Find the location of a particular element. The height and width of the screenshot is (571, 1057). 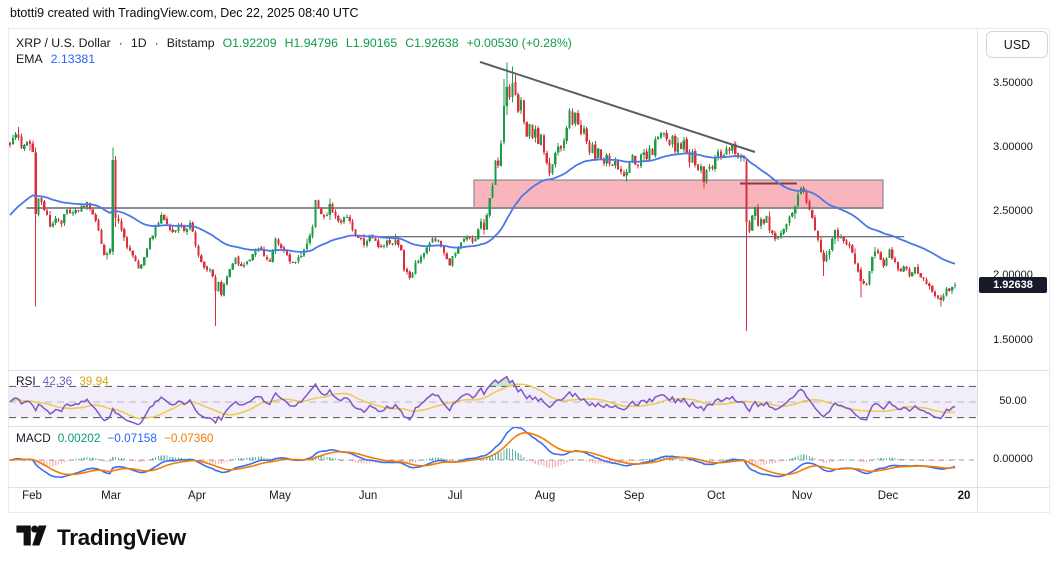

macd-signal-value: −0.07360 is located at coordinates (188, 438).